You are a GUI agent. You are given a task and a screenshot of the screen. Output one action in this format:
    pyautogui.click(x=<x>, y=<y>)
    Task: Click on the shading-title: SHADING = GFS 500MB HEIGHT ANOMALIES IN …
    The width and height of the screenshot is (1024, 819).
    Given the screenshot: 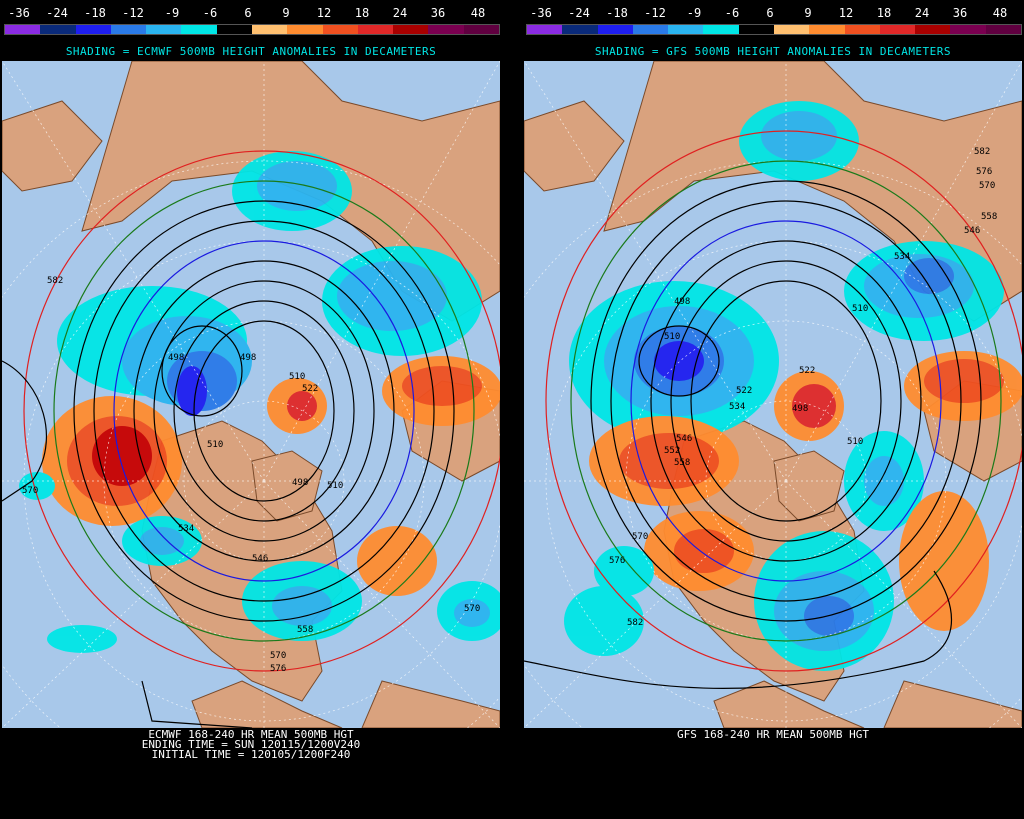 What is the action you would take?
    pyautogui.click(x=773, y=51)
    